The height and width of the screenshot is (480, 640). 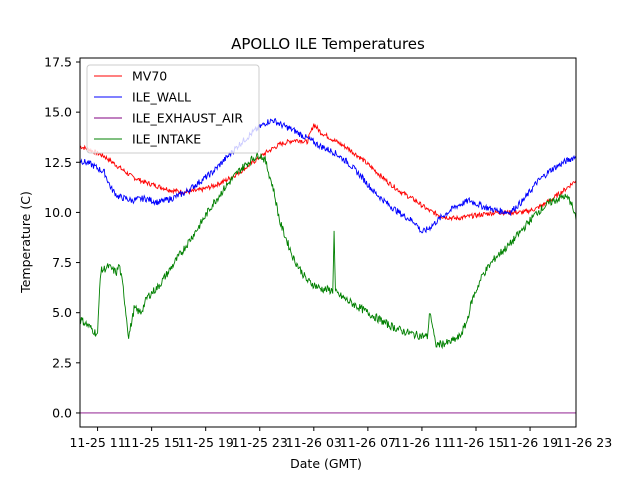 What do you see at coordinates (25, 242) in the screenshot?
I see `y-axis-label: Temperature (C)` at bounding box center [25, 242].